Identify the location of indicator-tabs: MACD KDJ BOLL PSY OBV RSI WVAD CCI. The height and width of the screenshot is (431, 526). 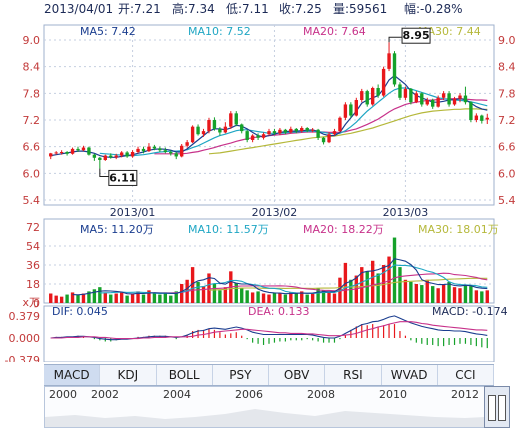
(269, 375).